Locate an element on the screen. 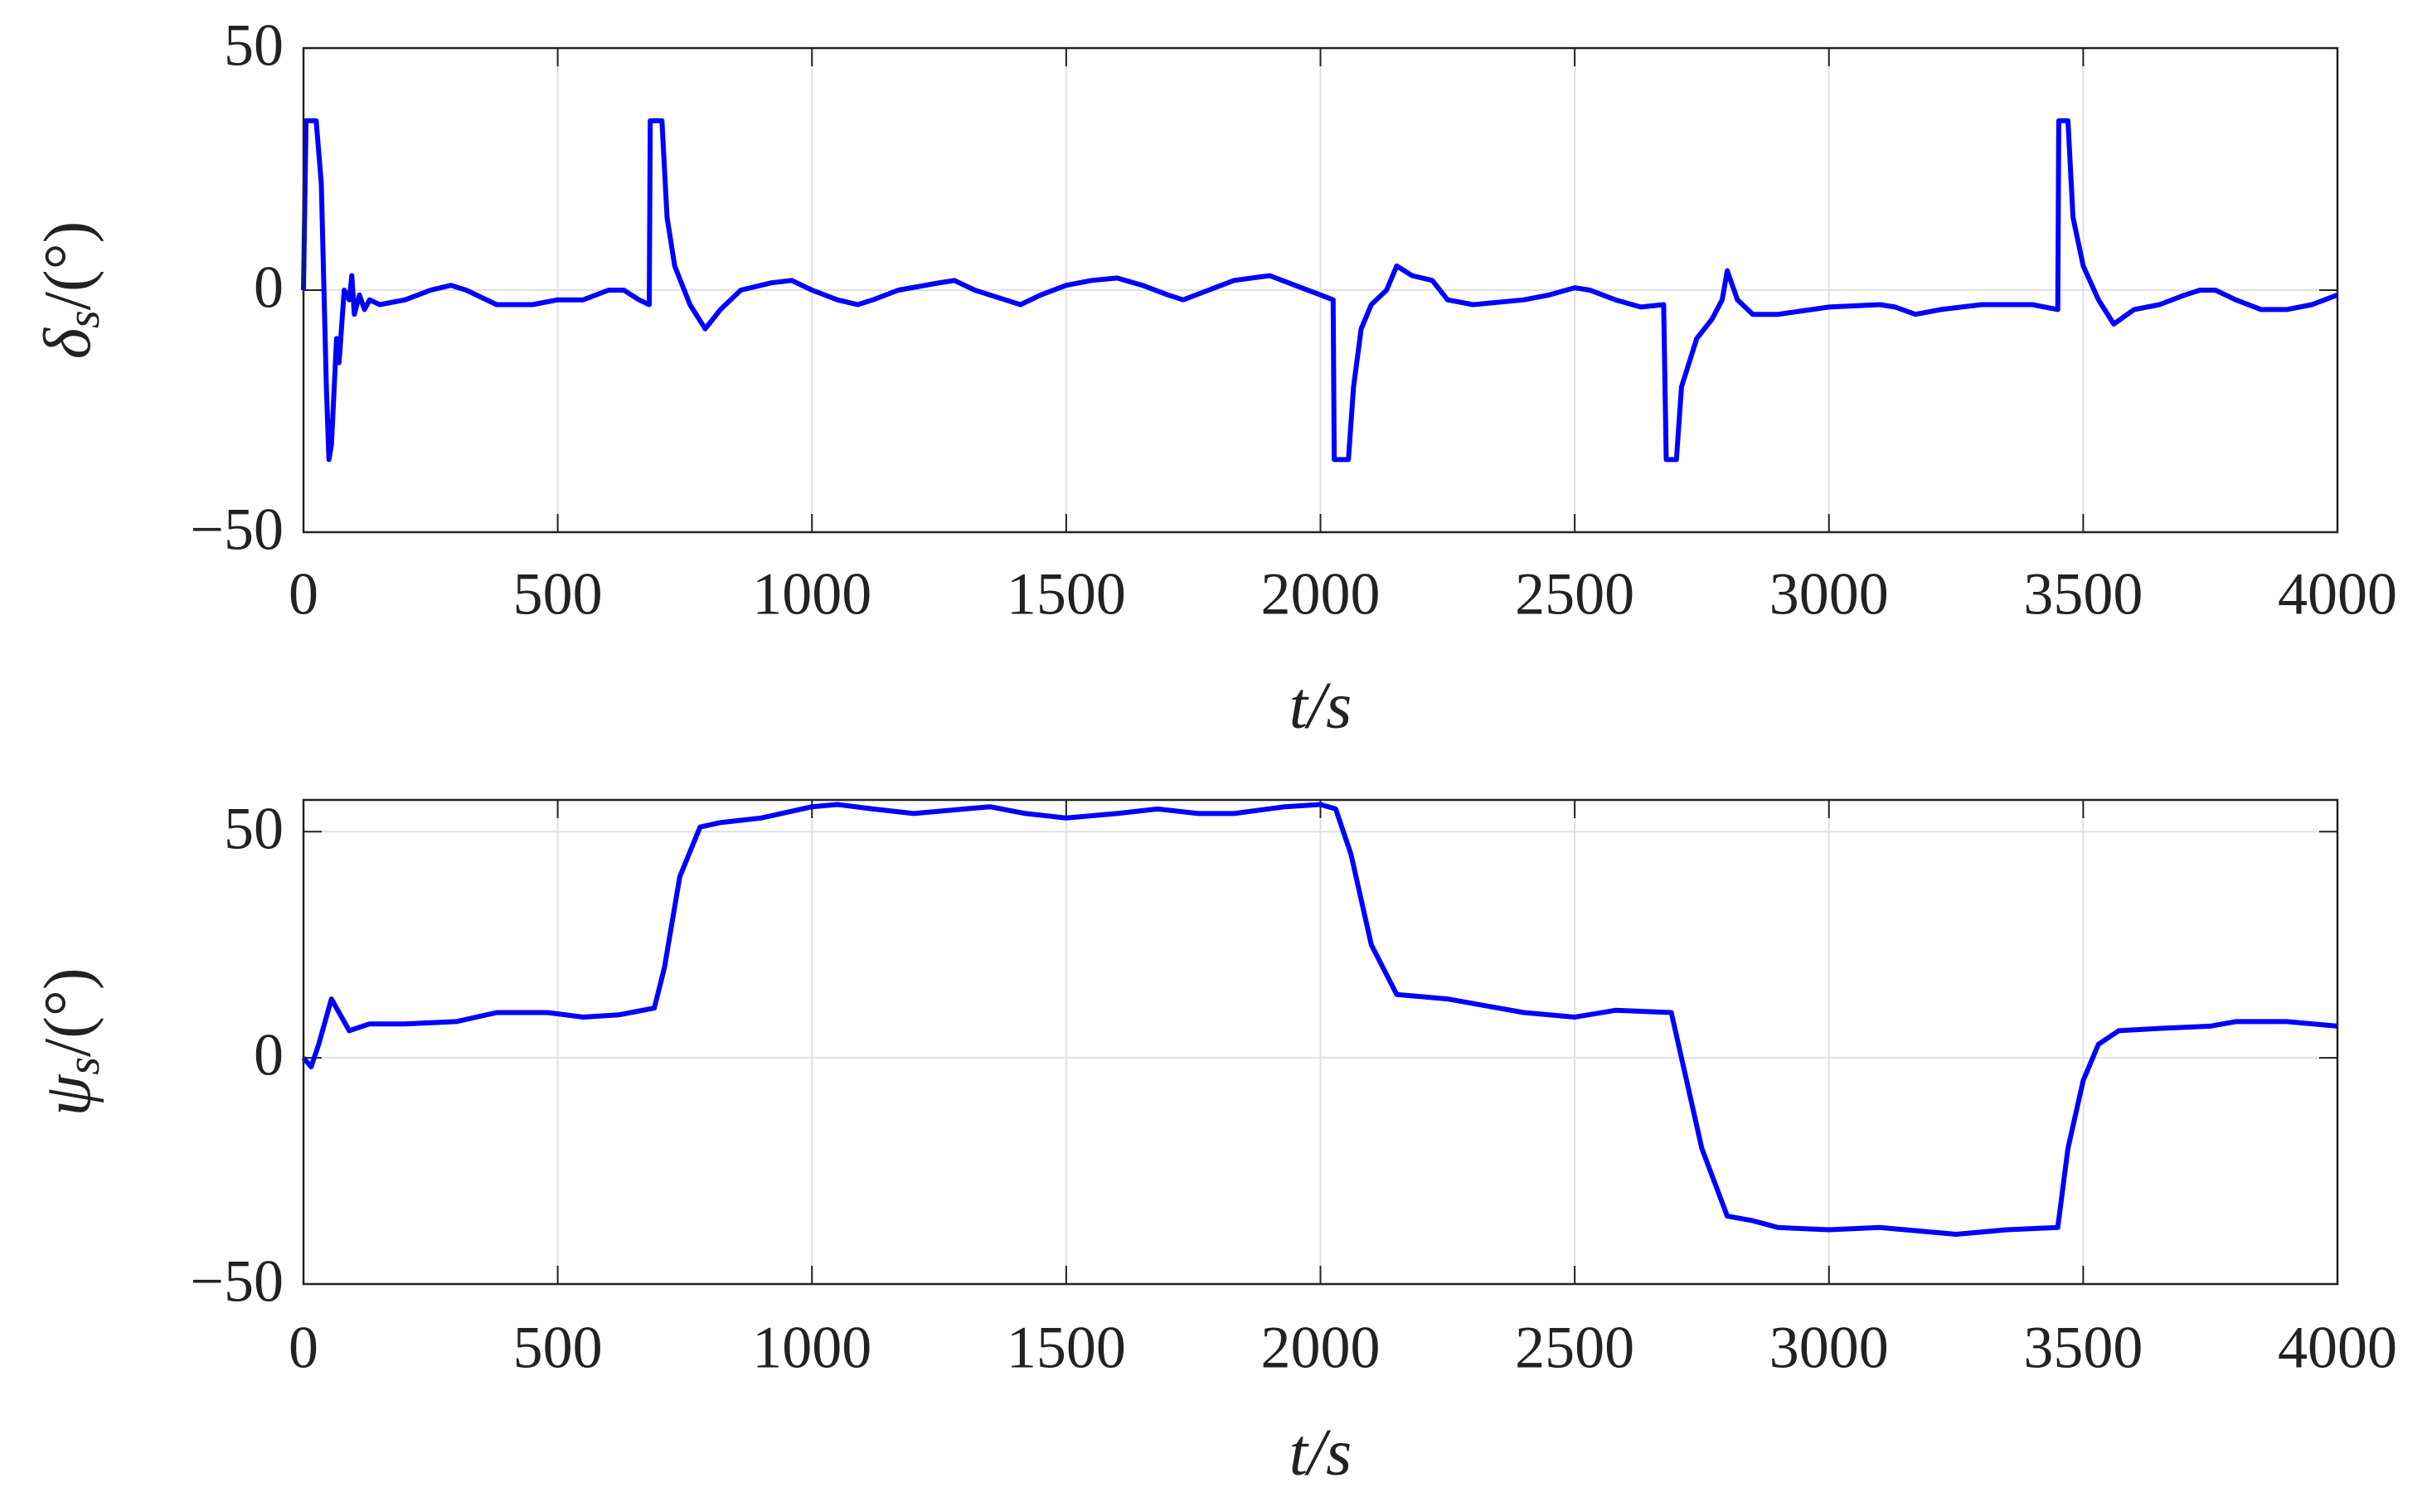  y-axis-label: ψs/(°) is located at coordinates (70, 1042).